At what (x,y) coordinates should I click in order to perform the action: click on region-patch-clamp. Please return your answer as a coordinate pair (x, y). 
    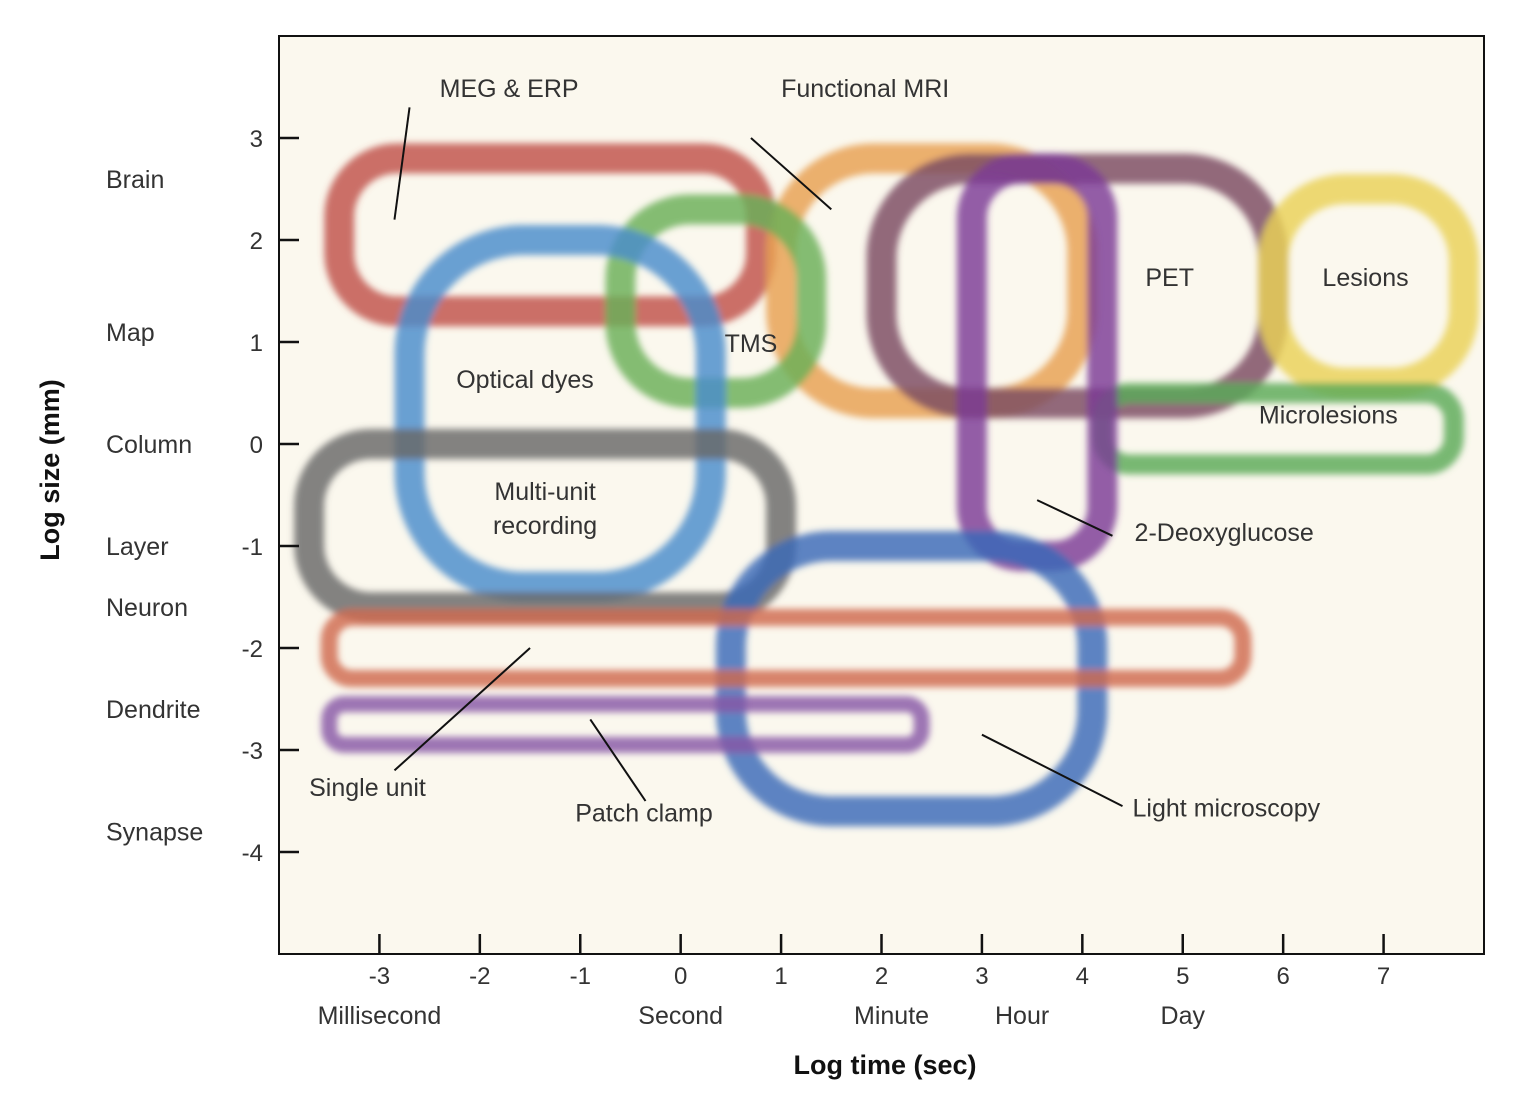
    Looking at the image, I should click on (625, 724).